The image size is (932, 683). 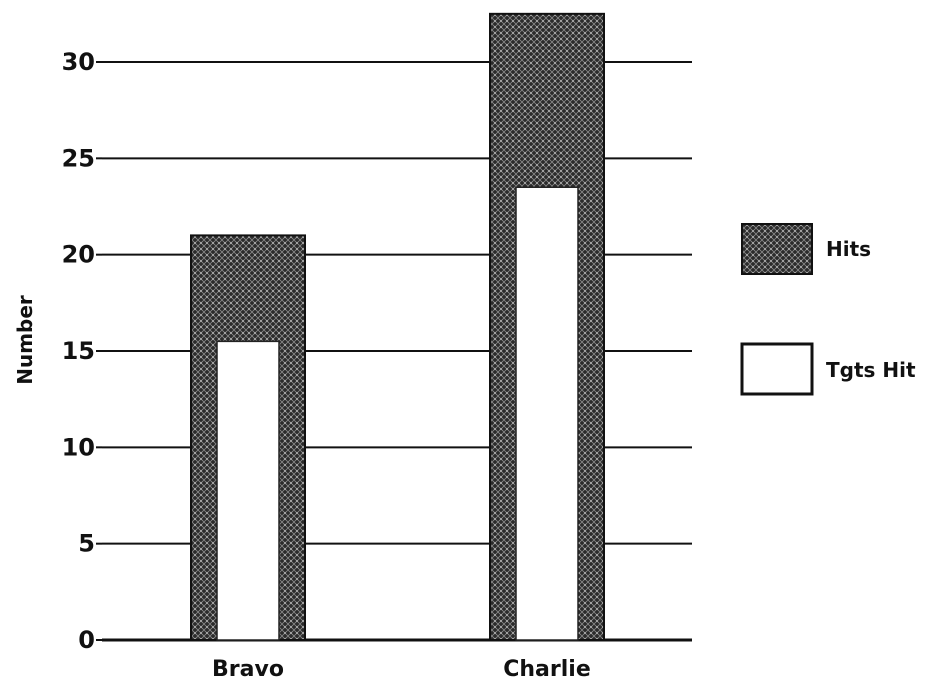 What do you see at coordinates (78, 158) in the screenshot?
I see `y-tick-label-25: 25` at bounding box center [78, 158].